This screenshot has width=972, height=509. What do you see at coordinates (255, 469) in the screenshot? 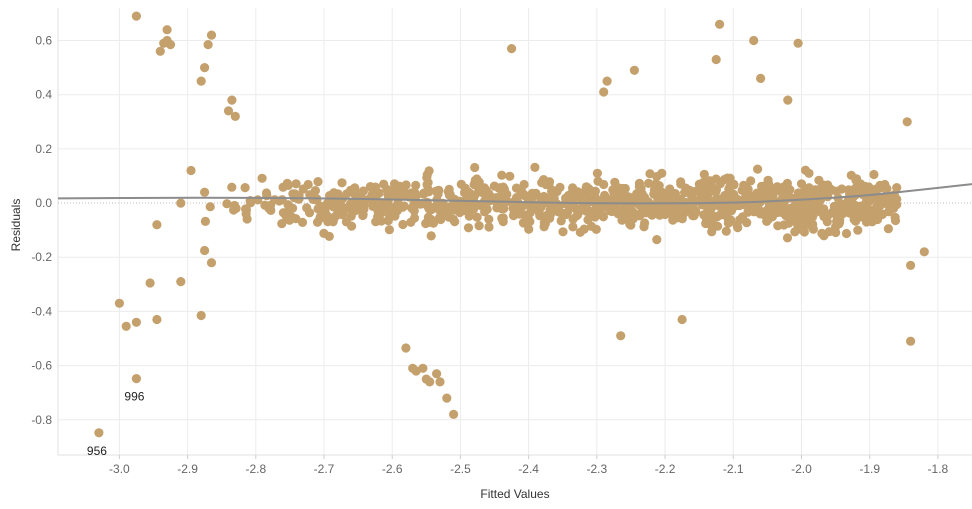
I see `x-tick-label: -2.8` at bounding box center [255, 469].